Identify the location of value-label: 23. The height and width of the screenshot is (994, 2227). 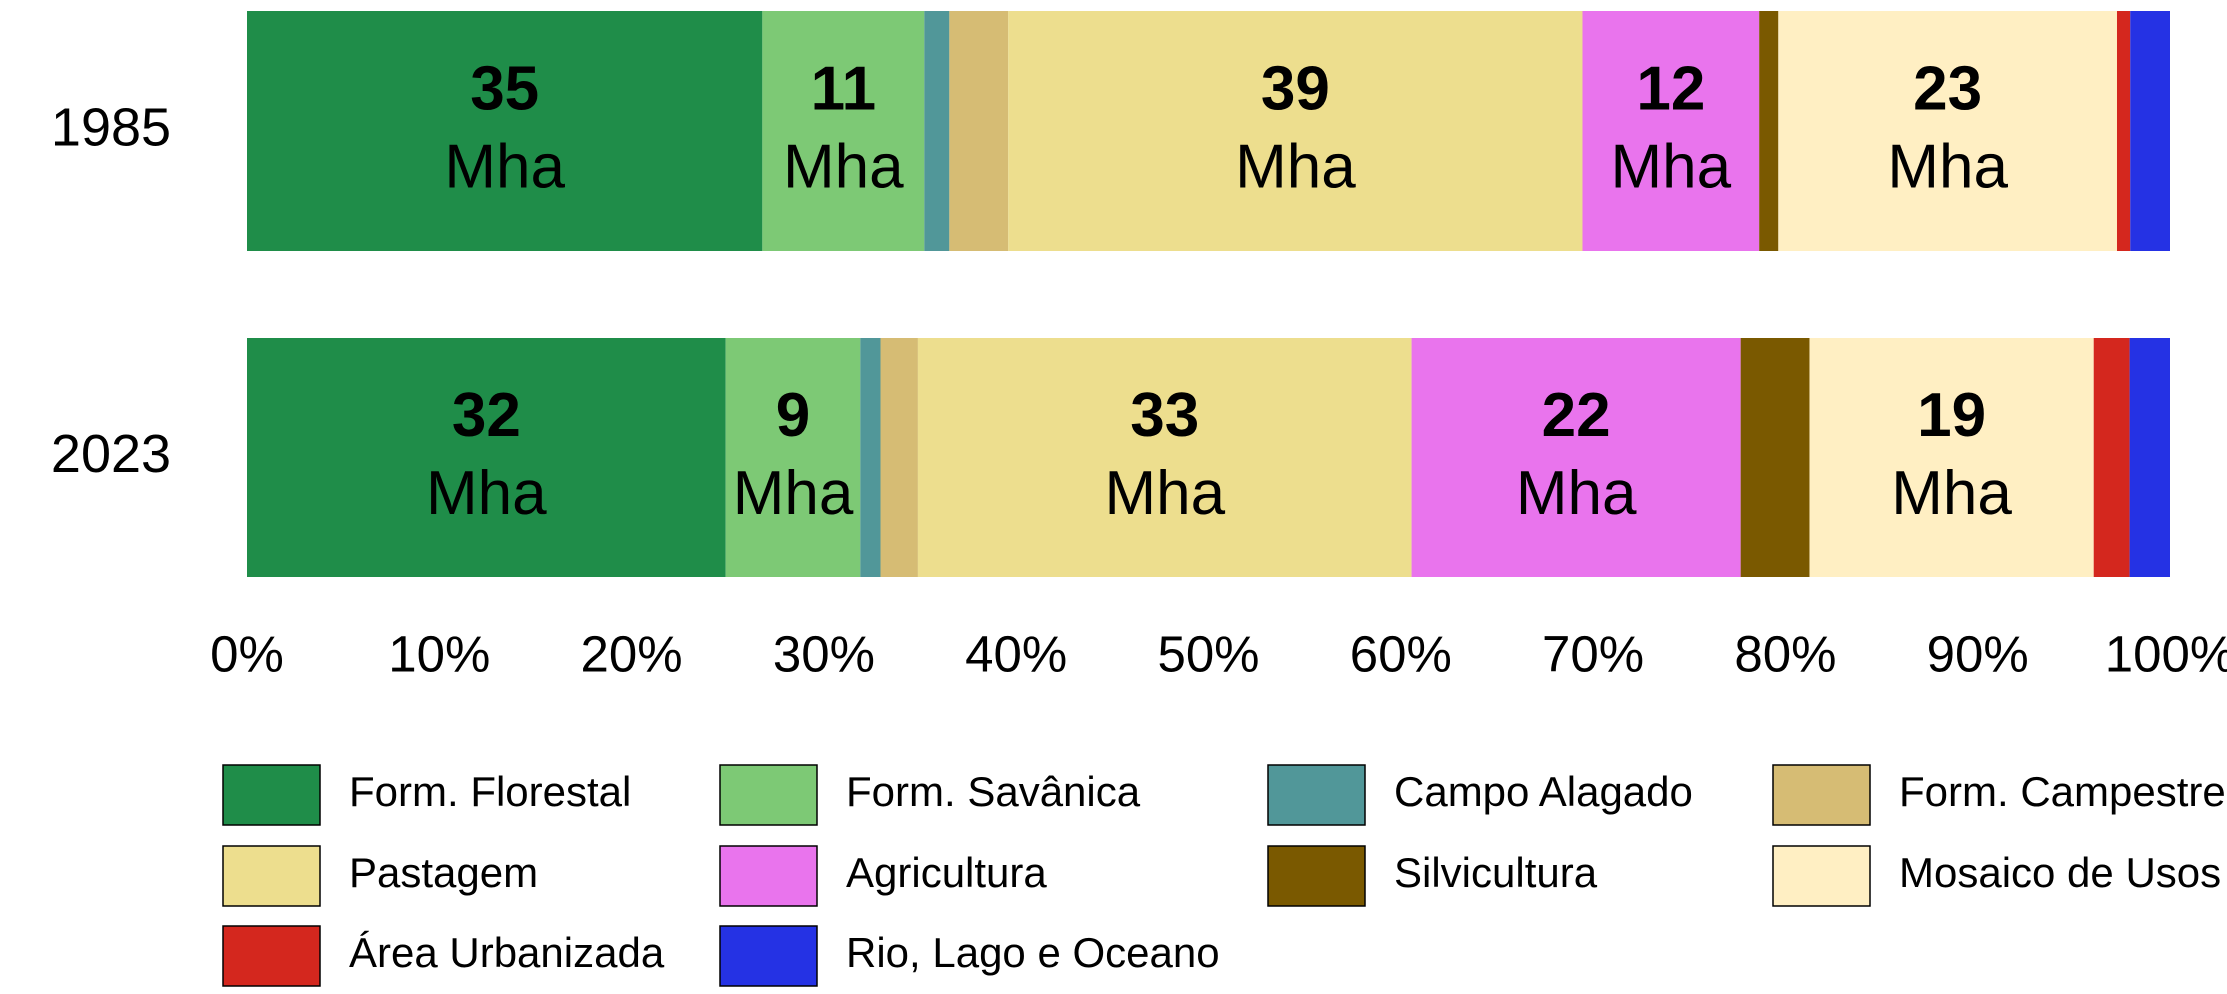
(1947, 88).